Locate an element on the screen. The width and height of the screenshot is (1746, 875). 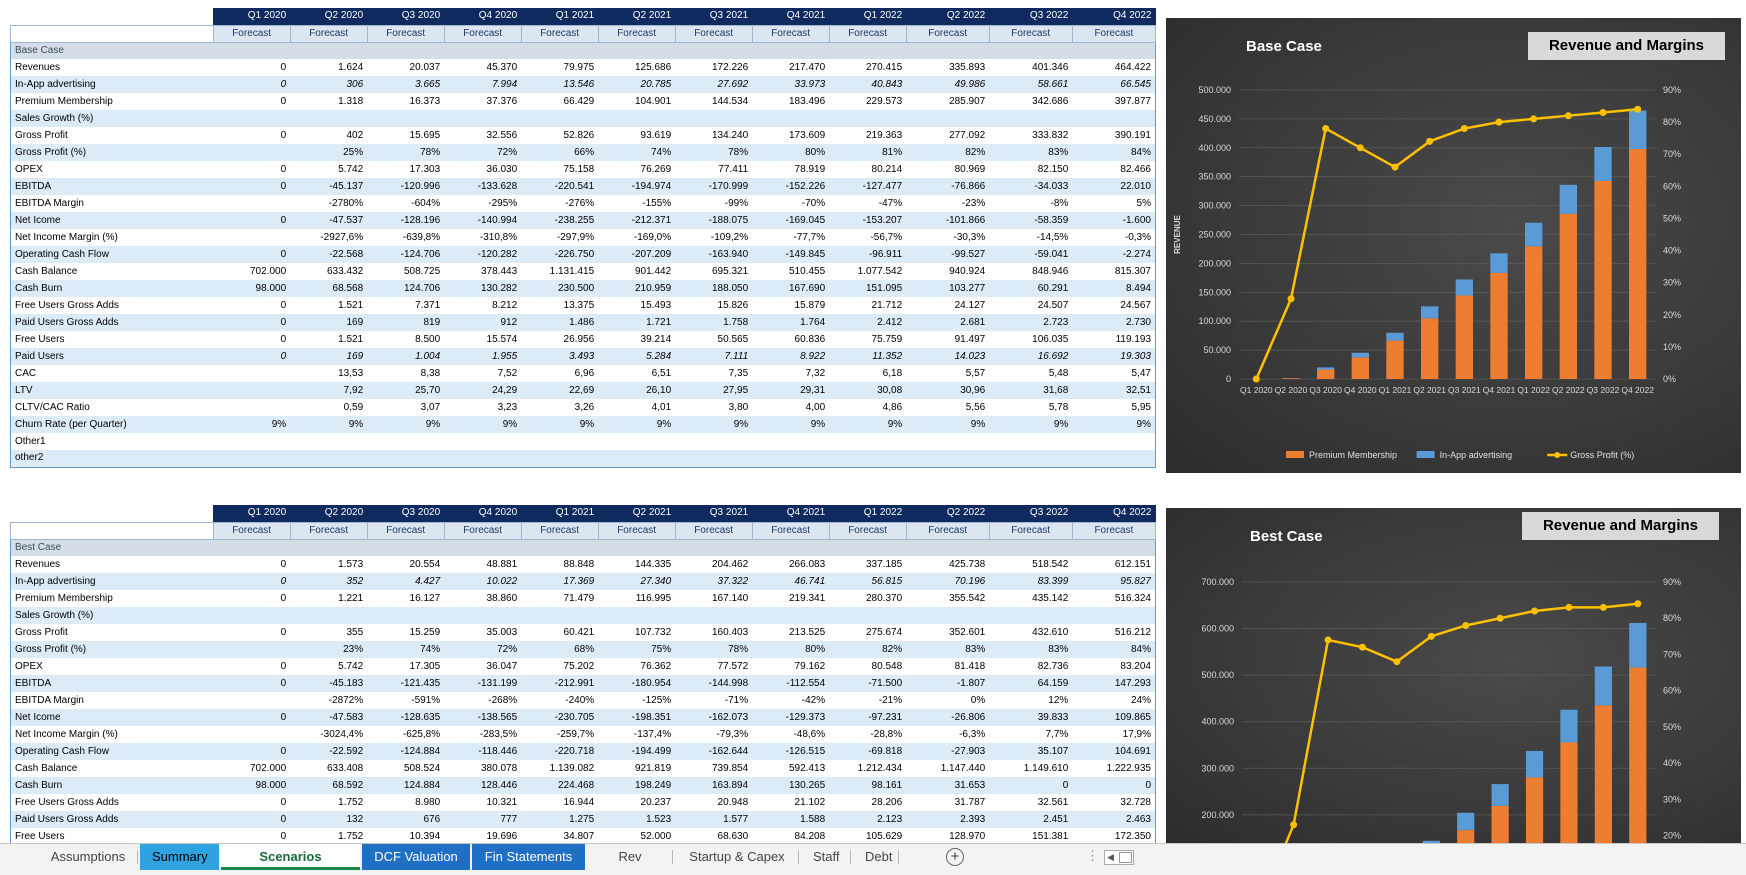
cell-value: -71% is located at coordinates (714, 700).